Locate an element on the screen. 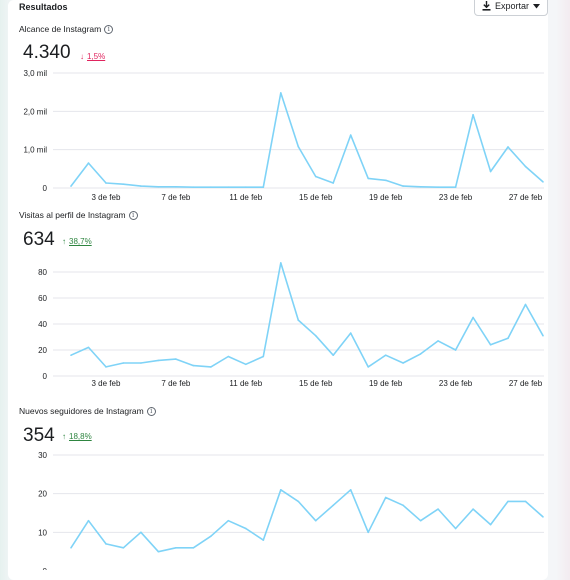 This screenshot has width=570, height=580. y-tick-label: 3,0 mil is located at coordinates (35, 73).